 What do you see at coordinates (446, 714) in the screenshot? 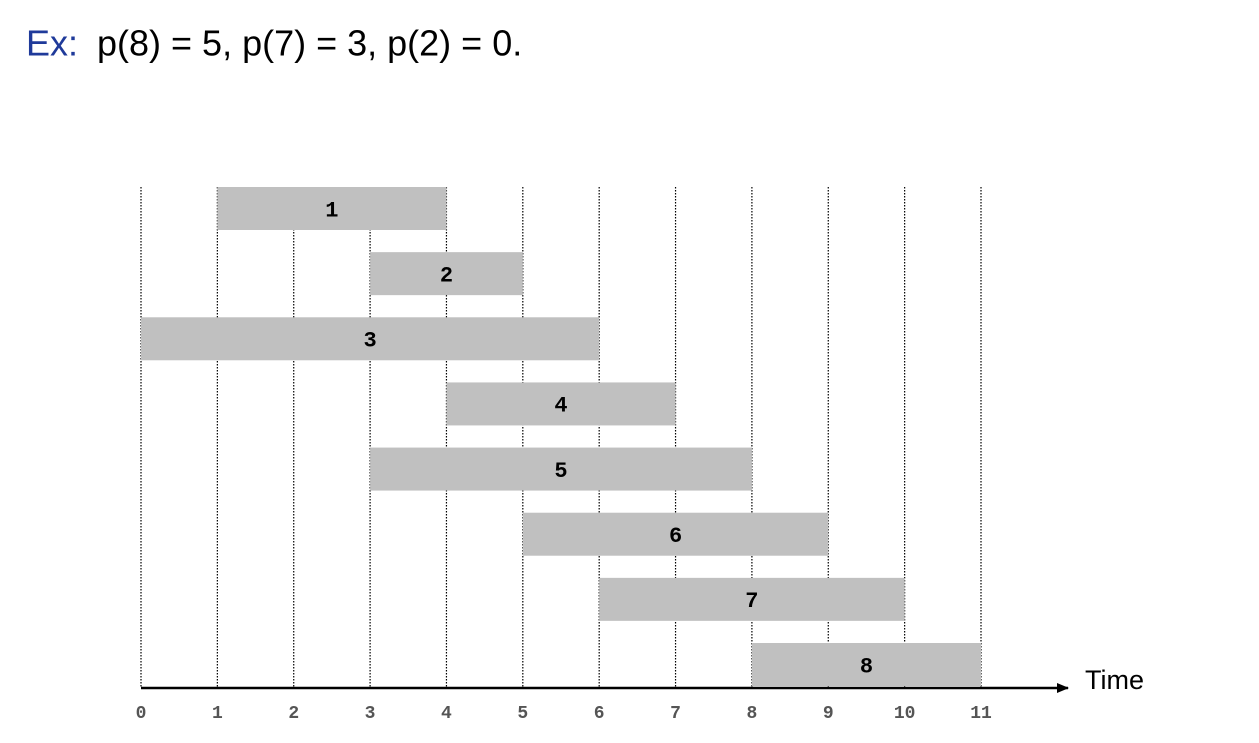
I see `x-tick-label: 4` at bounding box center [446, 714].